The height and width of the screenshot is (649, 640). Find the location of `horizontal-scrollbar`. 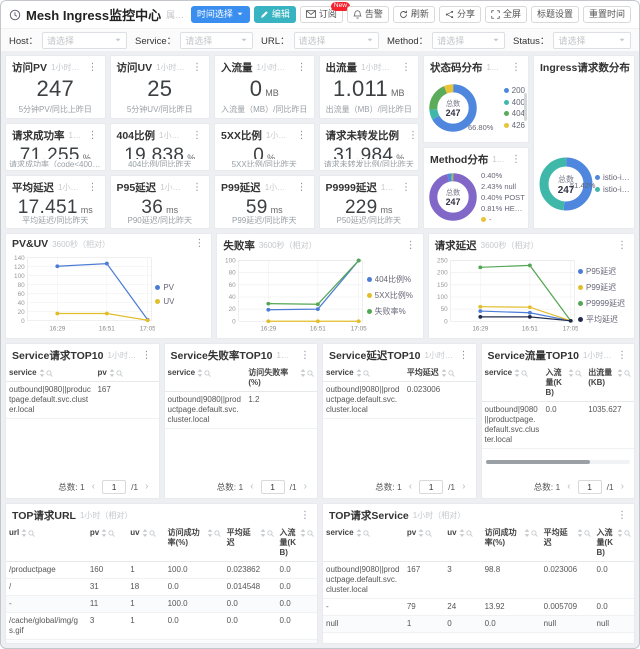

horizontal-scrollbar is located at coordinates (557, 462).